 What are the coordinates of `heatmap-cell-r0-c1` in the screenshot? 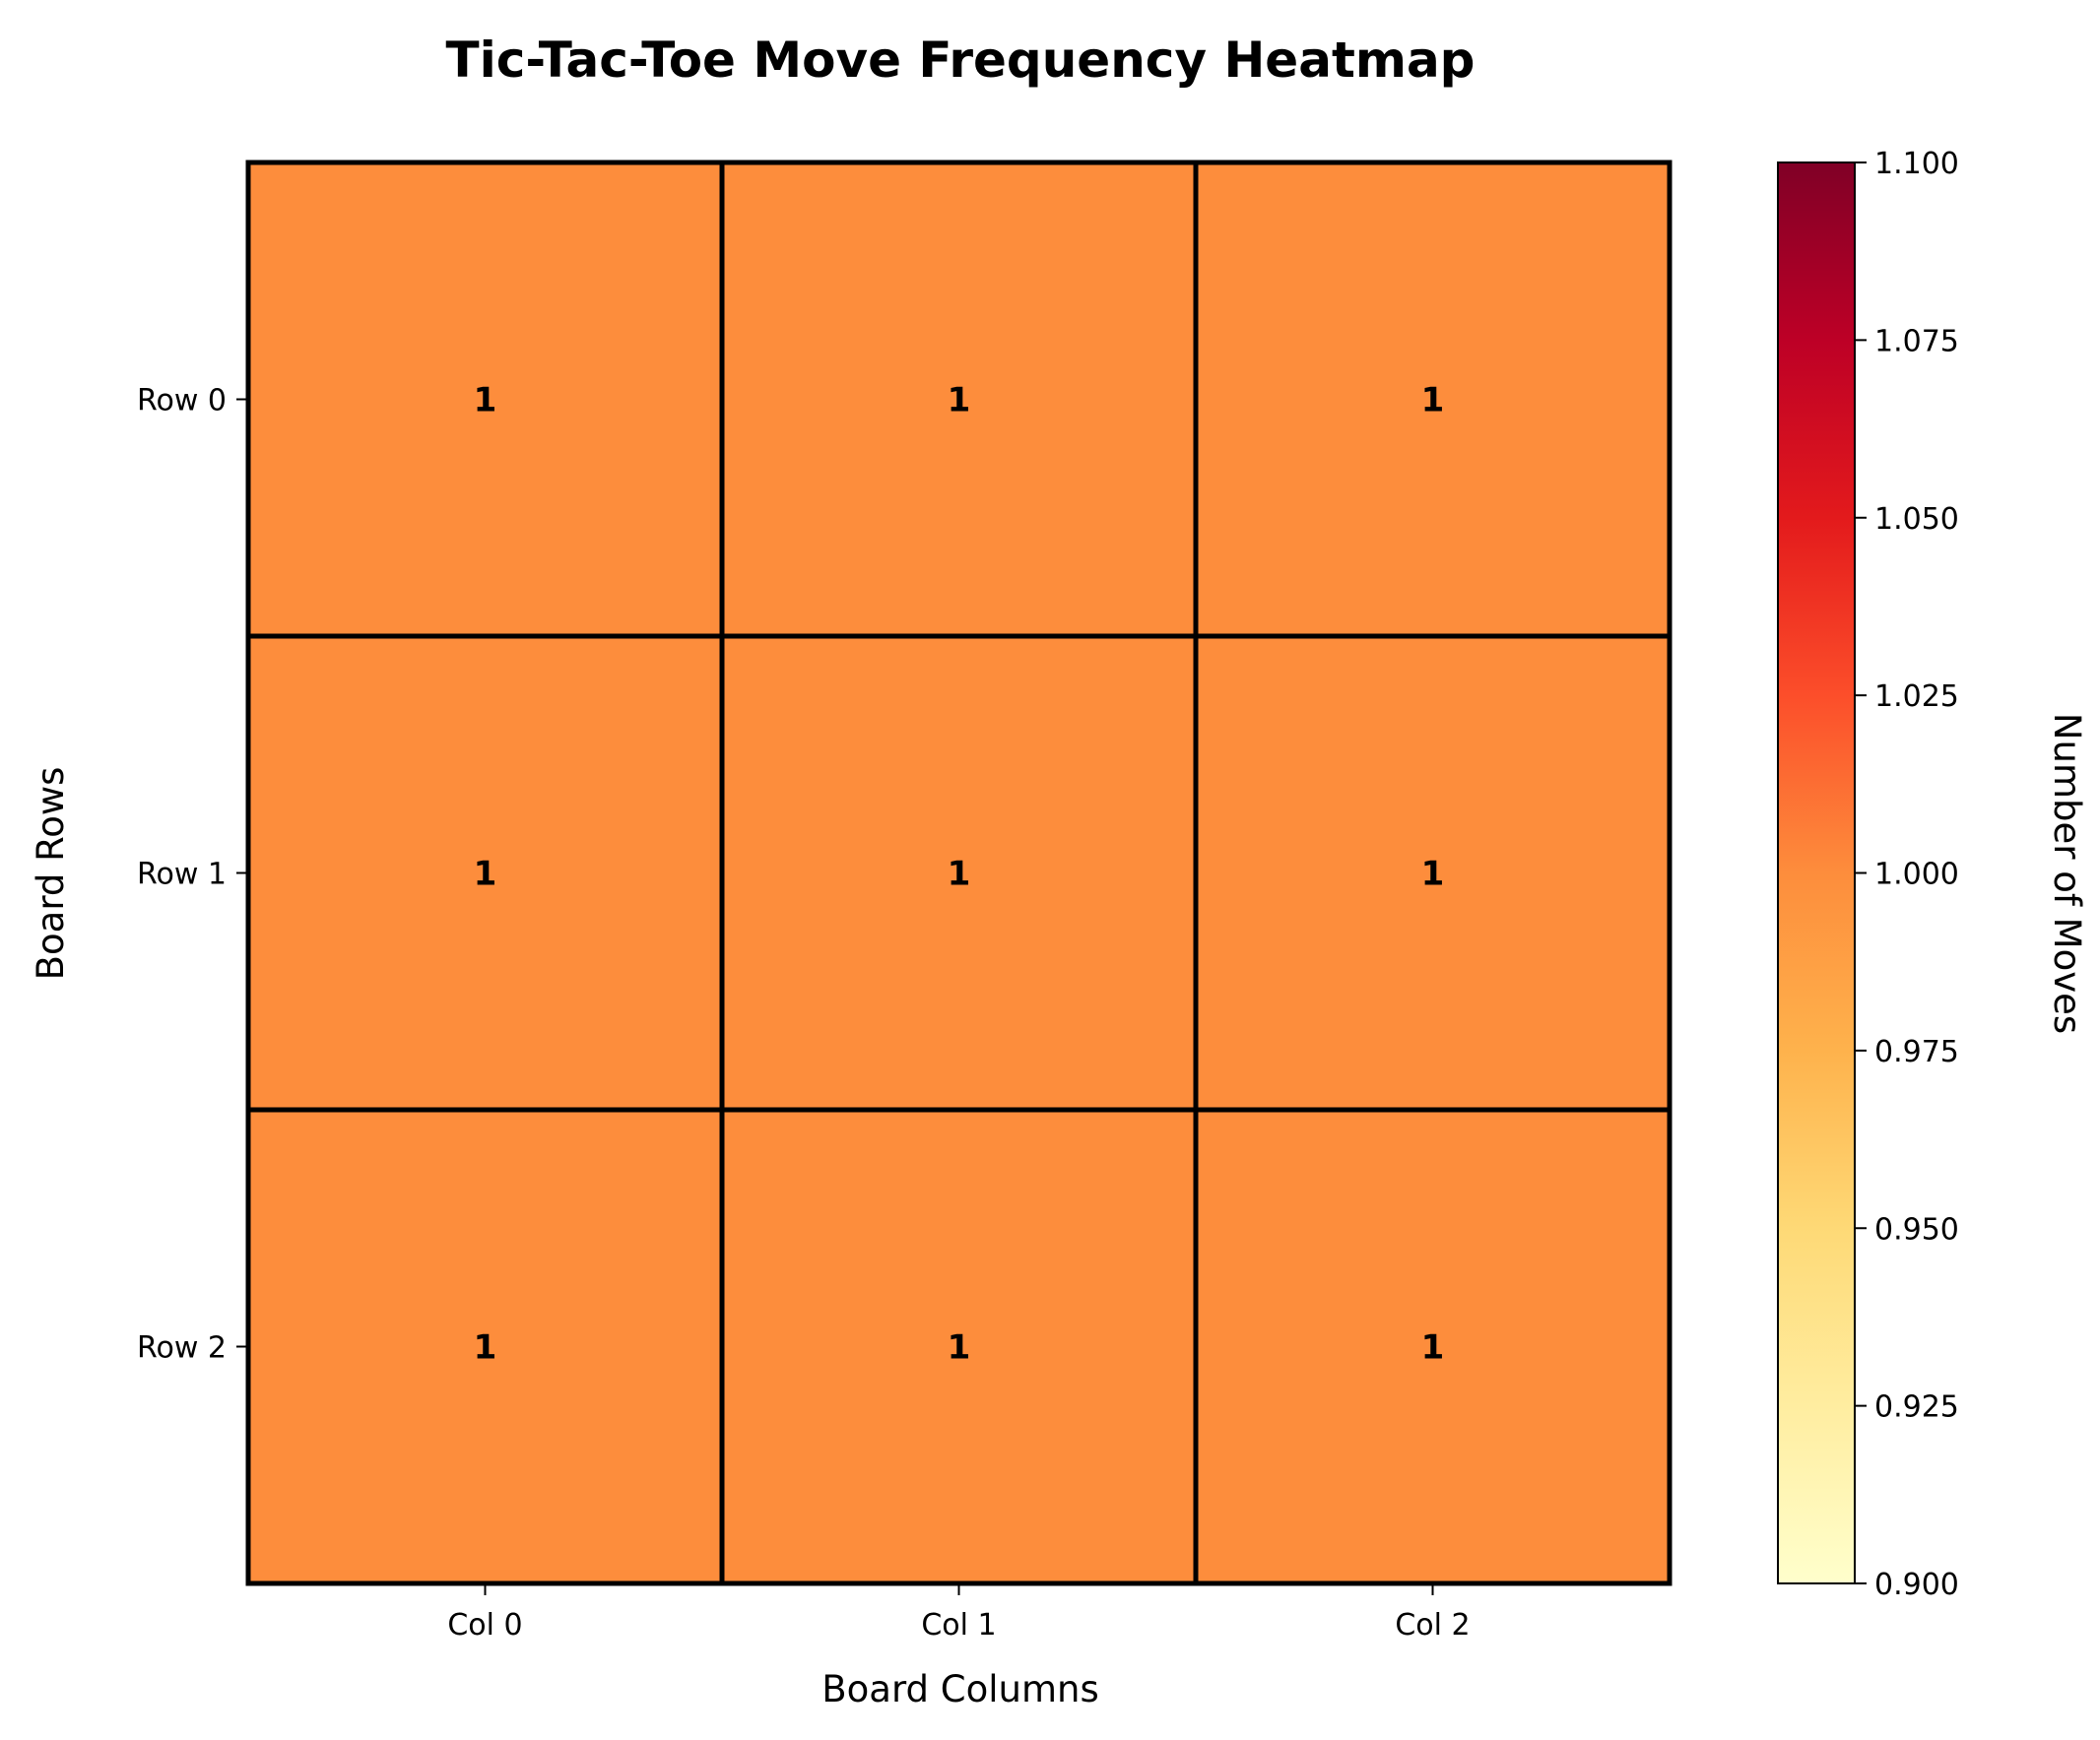 It's located at (959, 399).